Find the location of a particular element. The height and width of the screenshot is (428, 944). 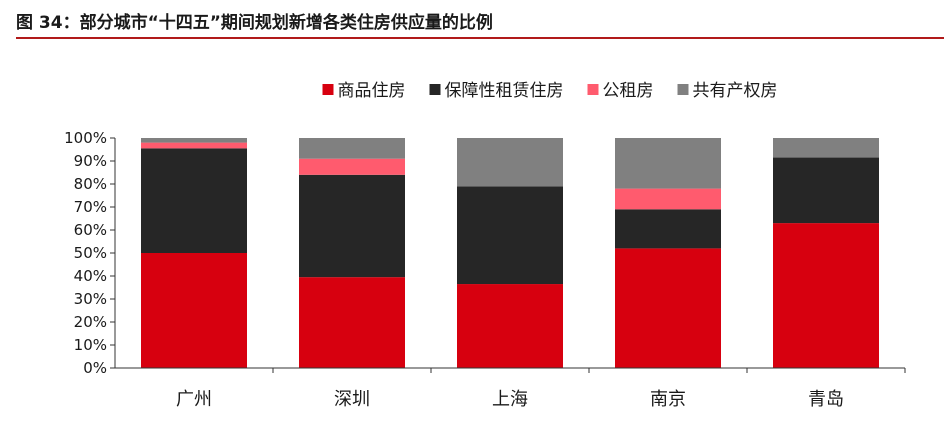

x-tick-label: 上海 is located at coordinates (510, 399).